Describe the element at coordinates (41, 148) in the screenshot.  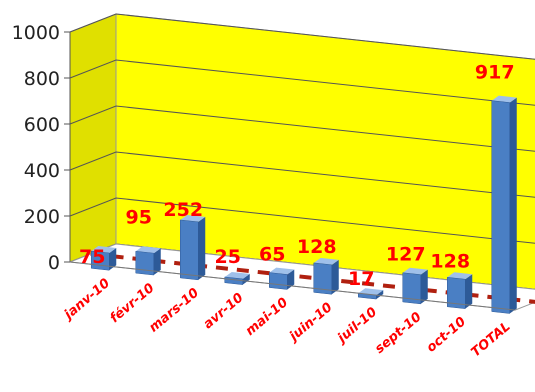
I see `y-axis: 0 200 400 600 800 1000` at that location.